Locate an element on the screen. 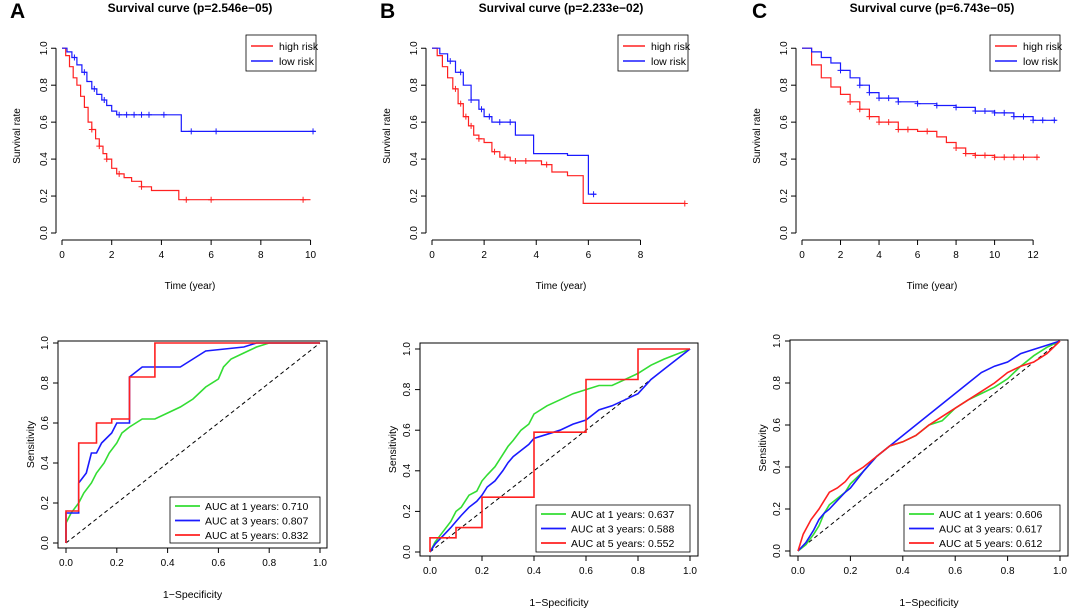 Image resolution: width=1072 pixels, height=614 pixels. chart-title: Survival curve (p=6.743e−05) is located at coordinates (932, 8).